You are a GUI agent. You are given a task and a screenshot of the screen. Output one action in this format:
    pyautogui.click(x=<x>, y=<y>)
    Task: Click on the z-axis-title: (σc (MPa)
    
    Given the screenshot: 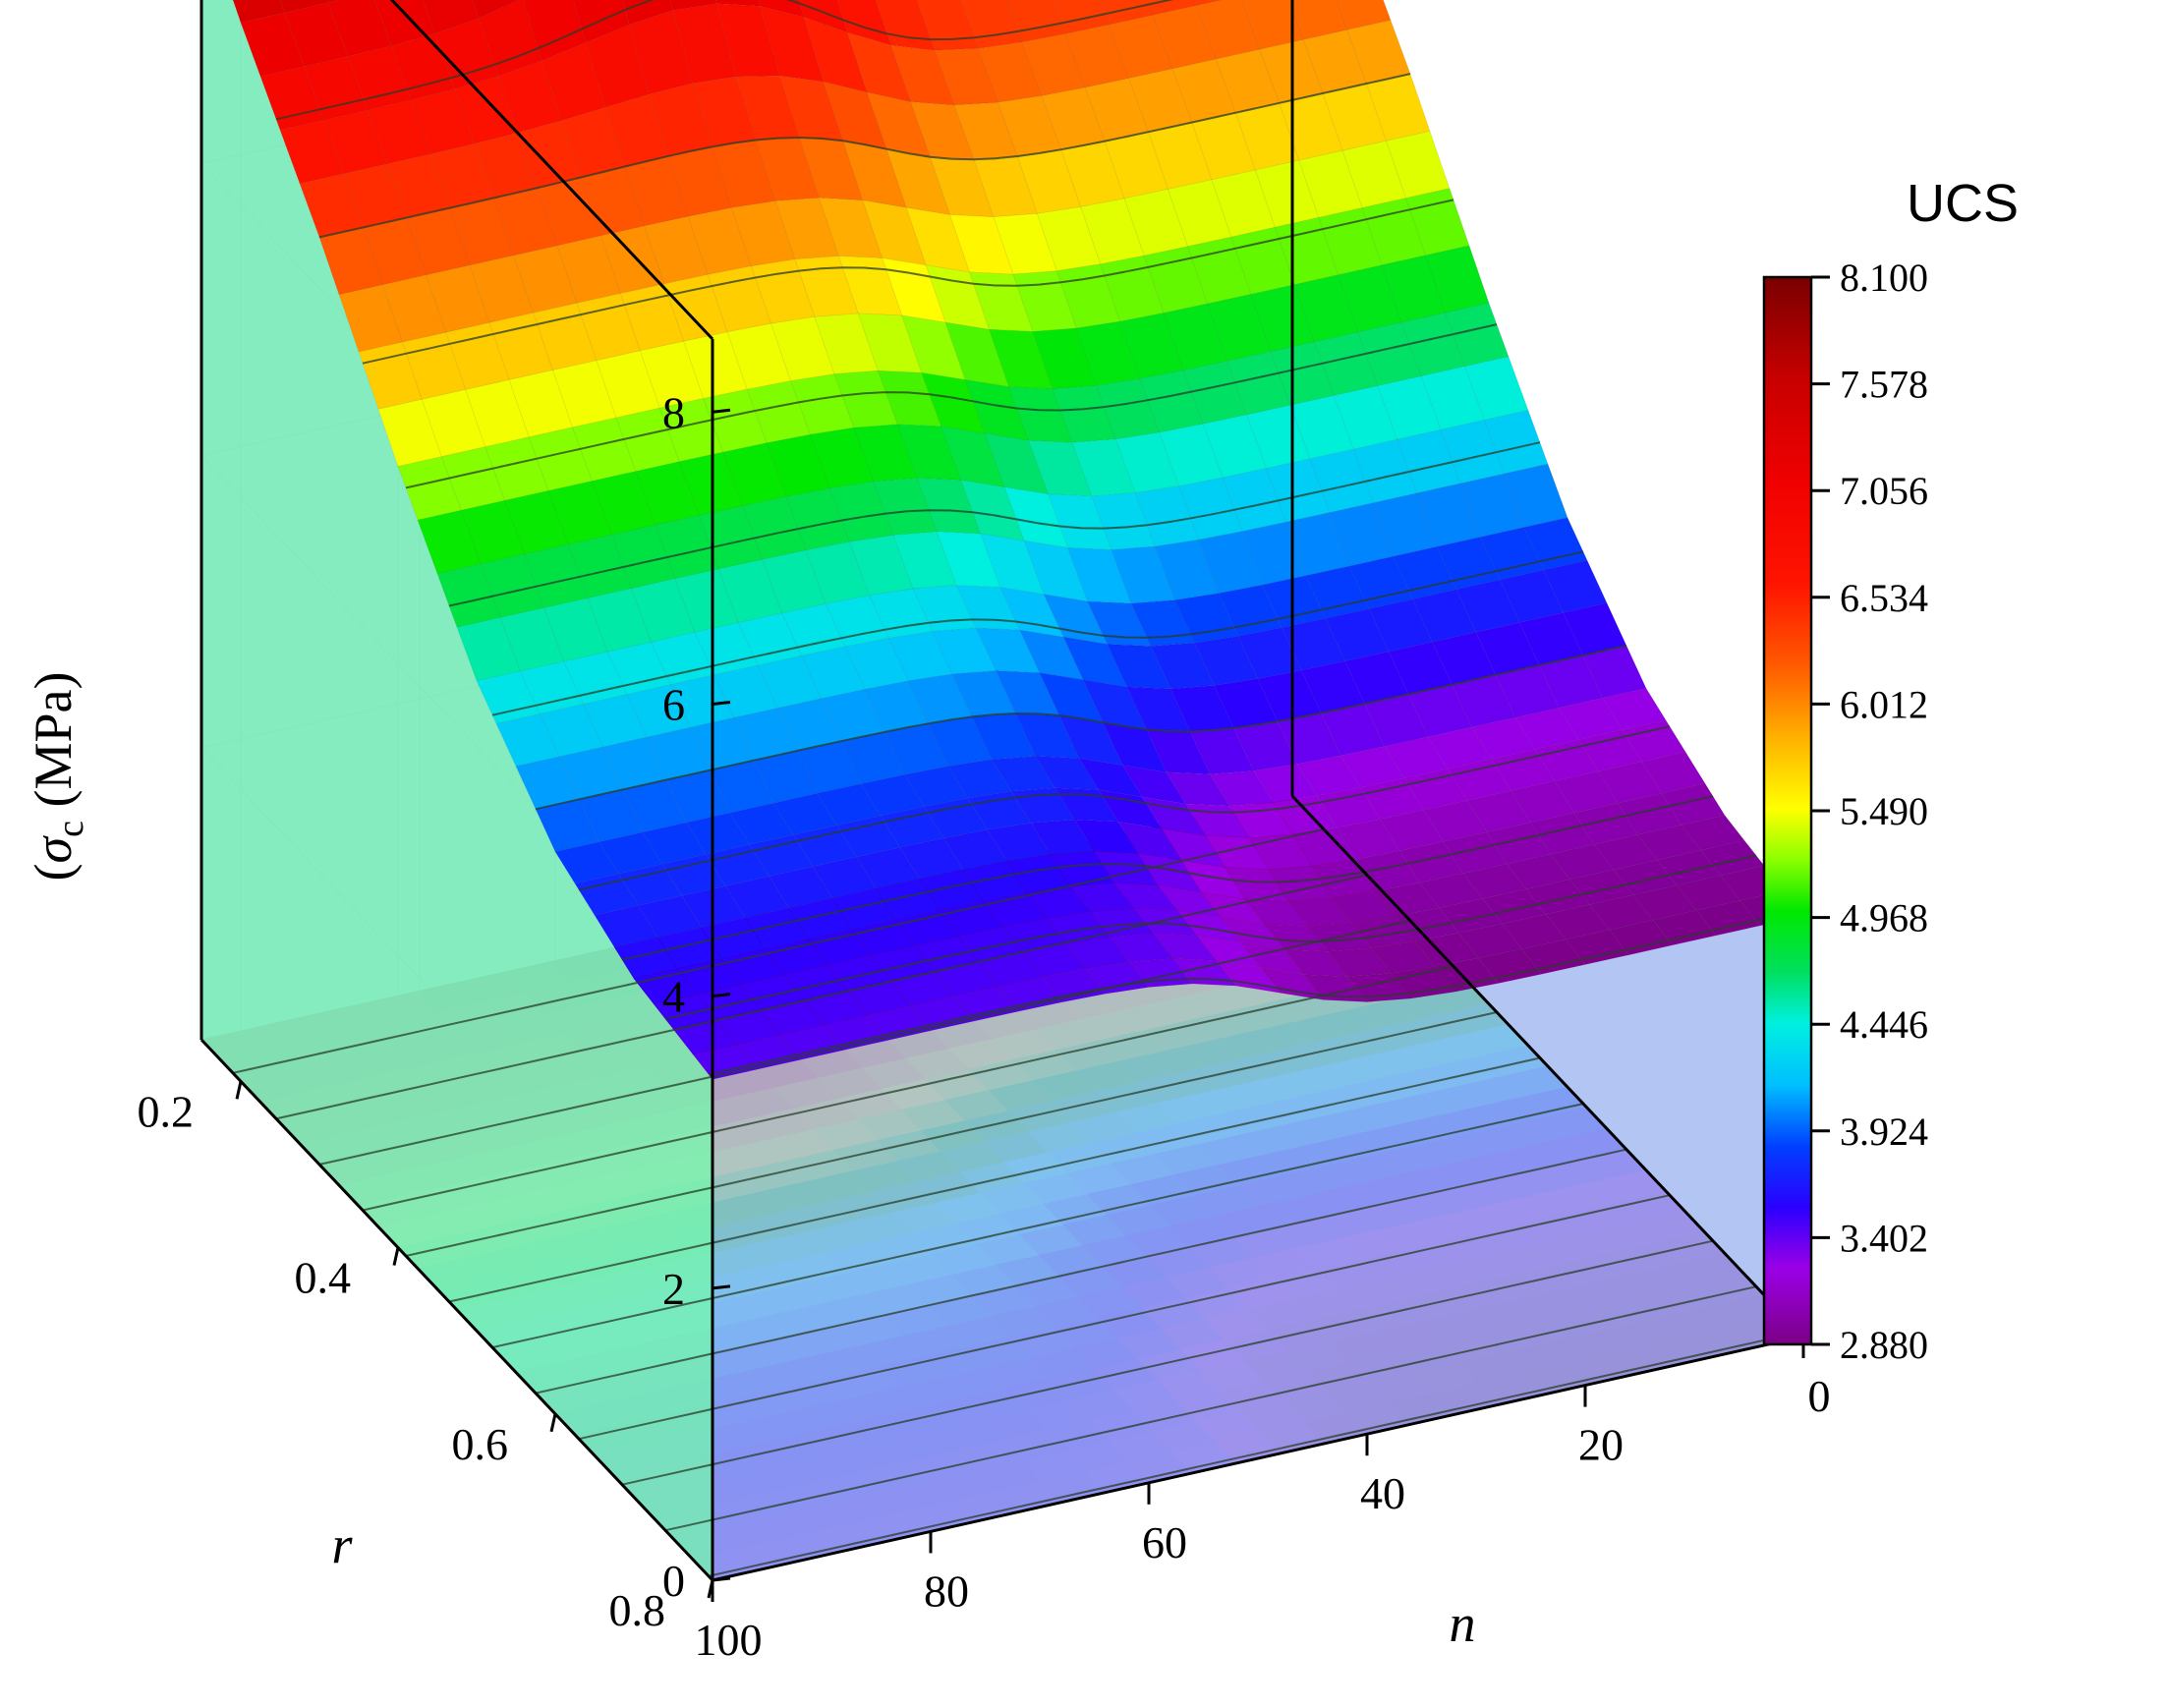 What is the action you would take?
    pyautogui.click(x=57, y=777)
    